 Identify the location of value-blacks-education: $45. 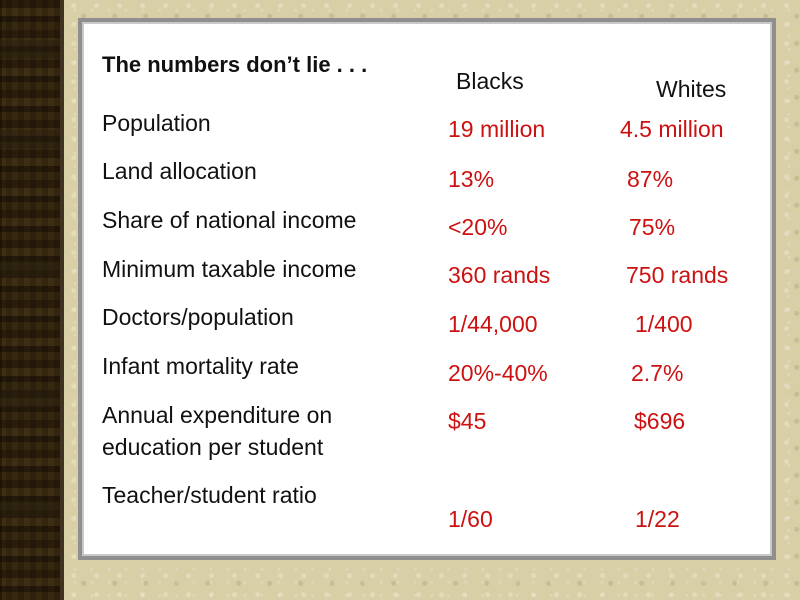
(467, 421).